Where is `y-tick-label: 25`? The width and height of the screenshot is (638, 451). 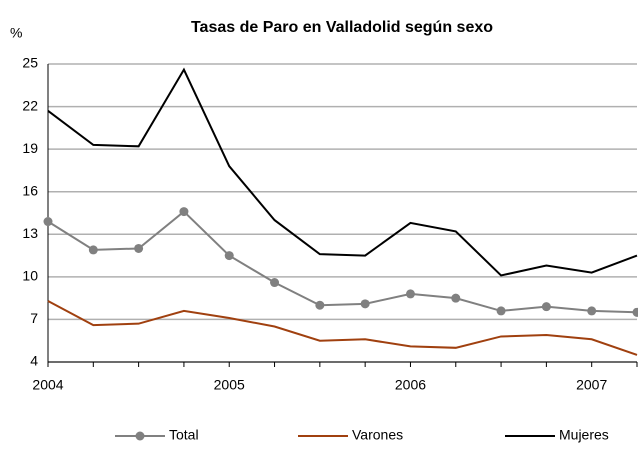 y-tick-label: 25 is located at coordinates (30, 63).